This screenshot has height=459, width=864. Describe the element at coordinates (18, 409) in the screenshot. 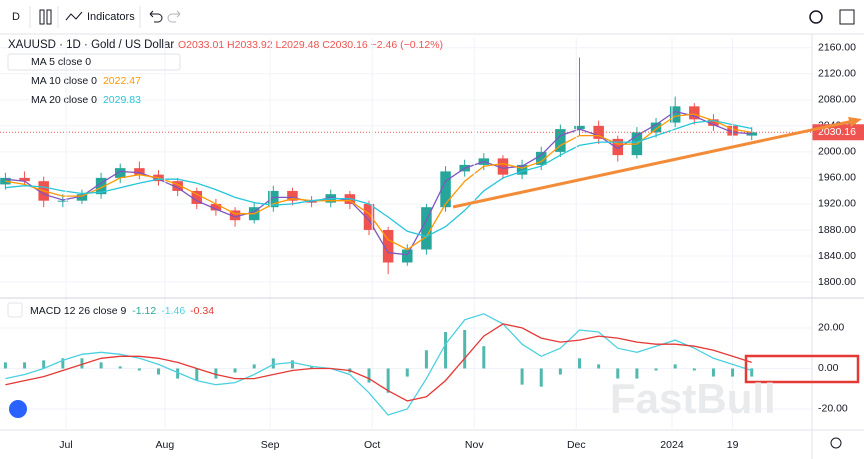

I see `logo` at that location.